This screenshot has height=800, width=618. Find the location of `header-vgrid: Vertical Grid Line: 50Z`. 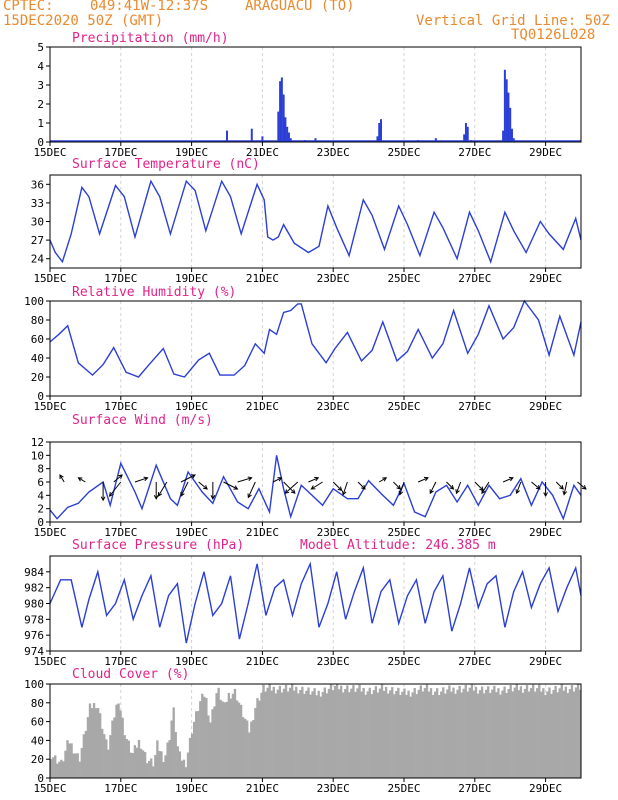

header-vgrid: Vertical Grid Line: 50Z is located at coordinates (513, 21).